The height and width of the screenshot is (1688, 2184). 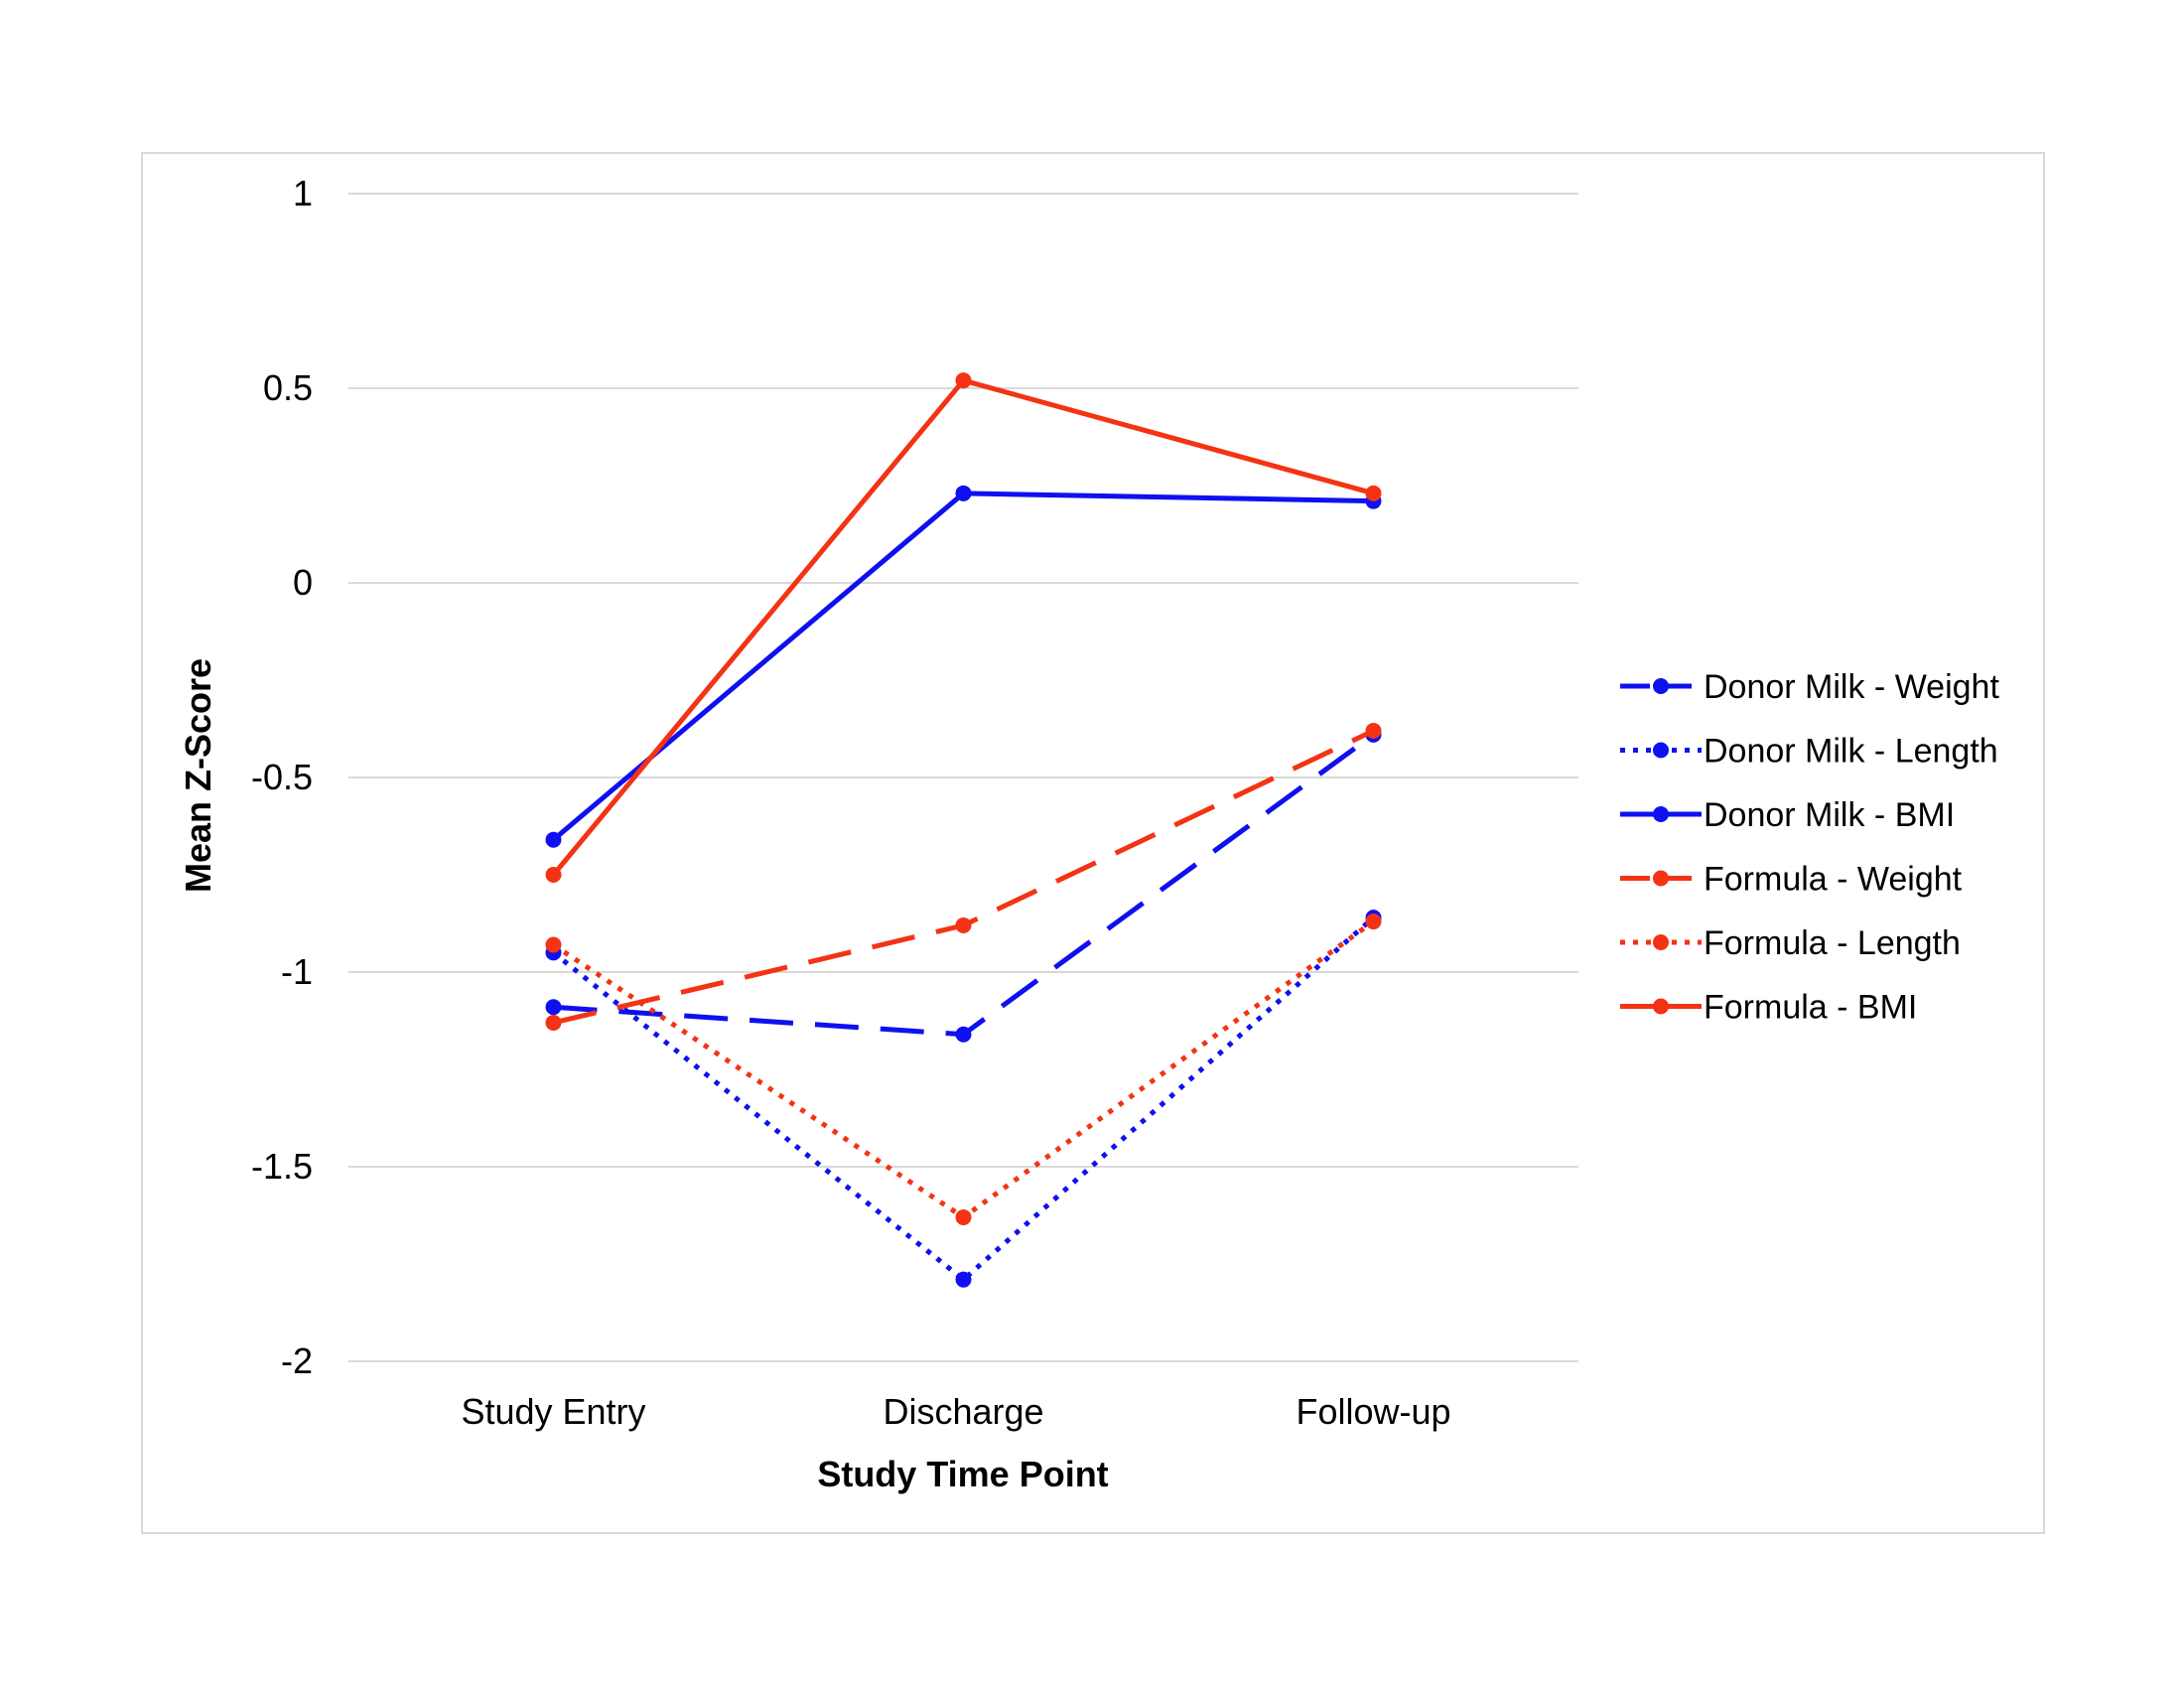 What do you see at coordinates (963, 1411) in the screenshot?
I see `x-tick-label: Discharge` at bounding box center [963, 1411].